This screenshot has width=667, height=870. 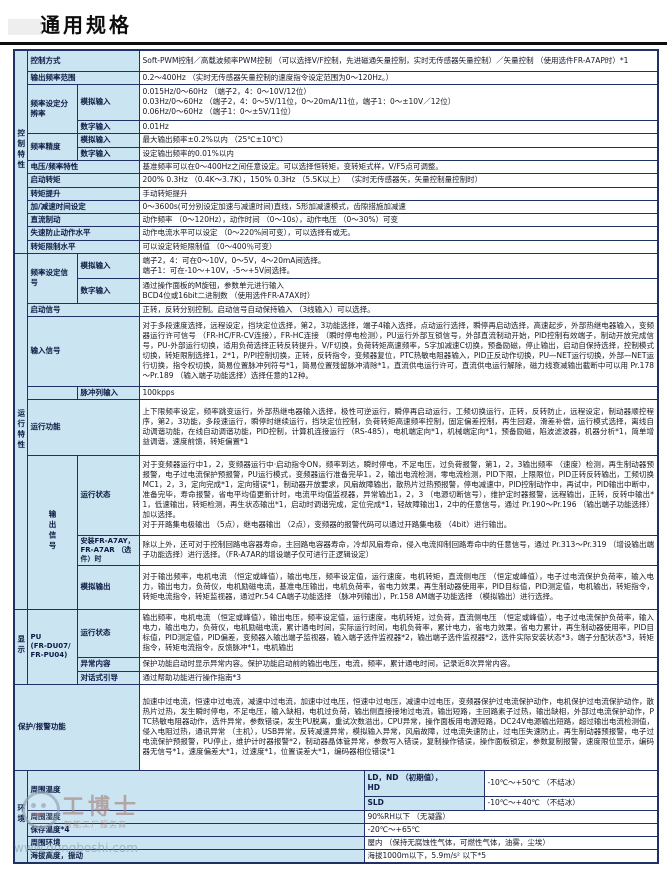 I want to click on freq-set-digital-label: 数字输入, so click(x=108, y=290).